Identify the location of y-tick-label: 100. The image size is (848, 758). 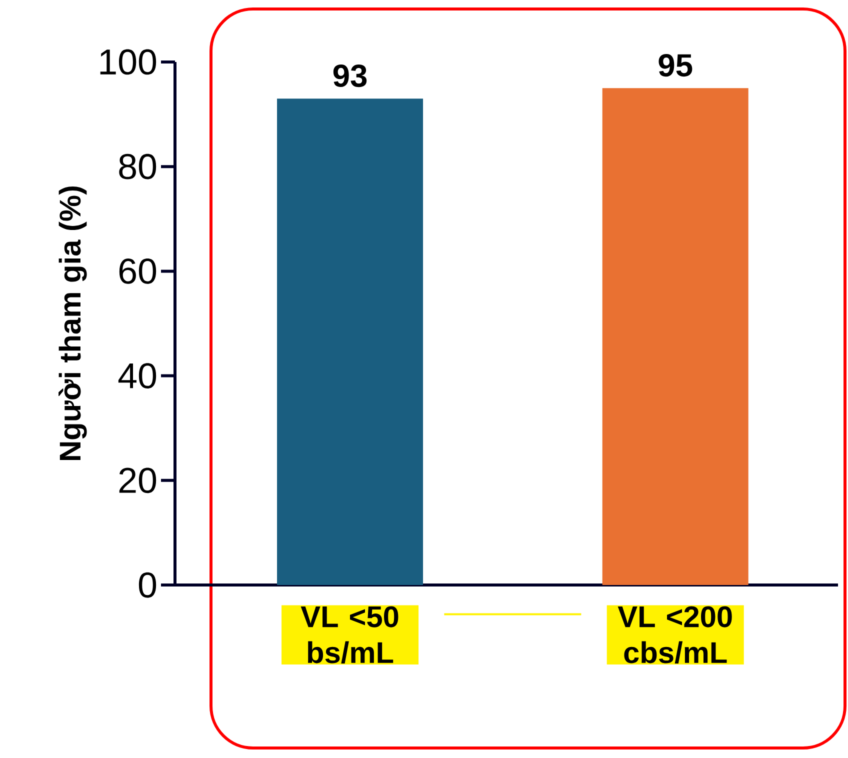
(128, 62).